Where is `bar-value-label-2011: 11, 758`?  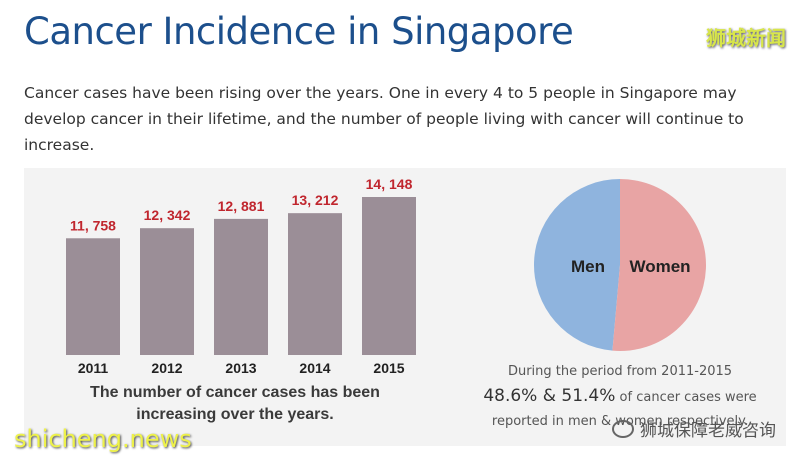 bar-value-label-2011: 11, 758 is located at coordinates (93, 225).